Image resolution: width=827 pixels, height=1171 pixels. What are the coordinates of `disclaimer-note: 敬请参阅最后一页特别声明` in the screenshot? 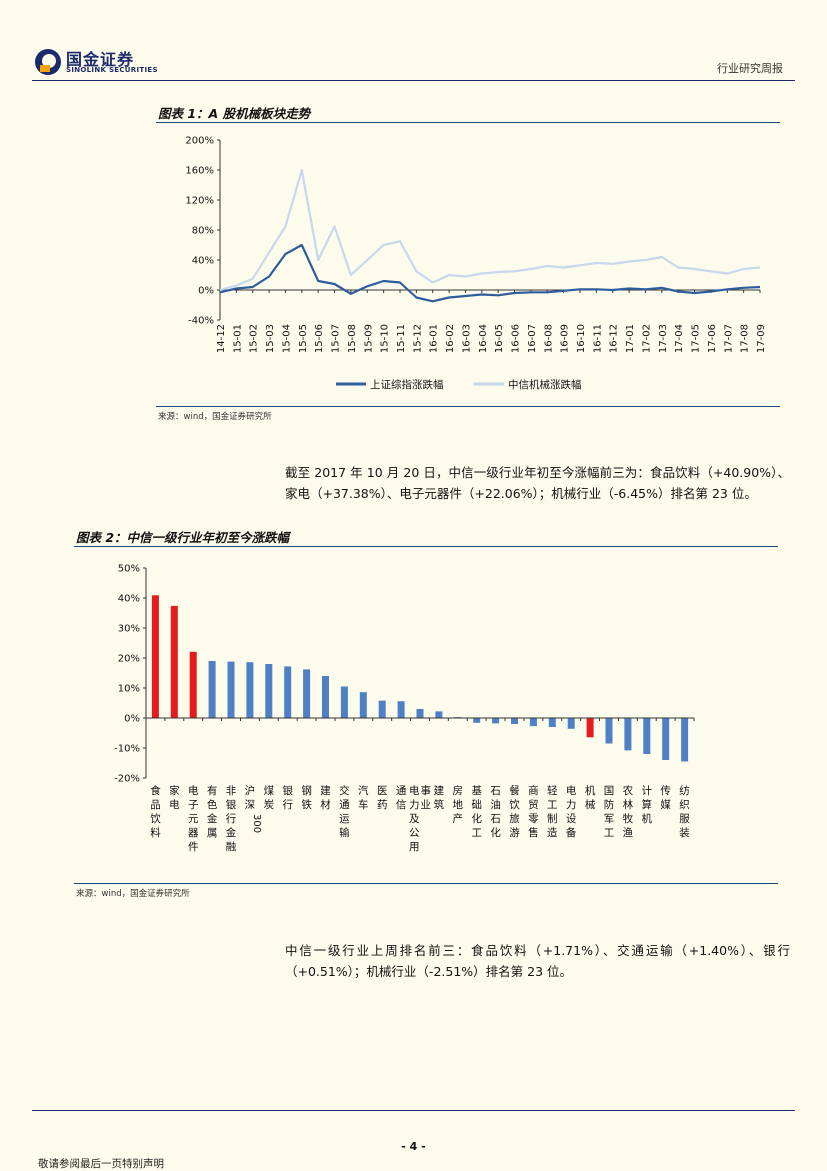 It's located at (101, 1164).